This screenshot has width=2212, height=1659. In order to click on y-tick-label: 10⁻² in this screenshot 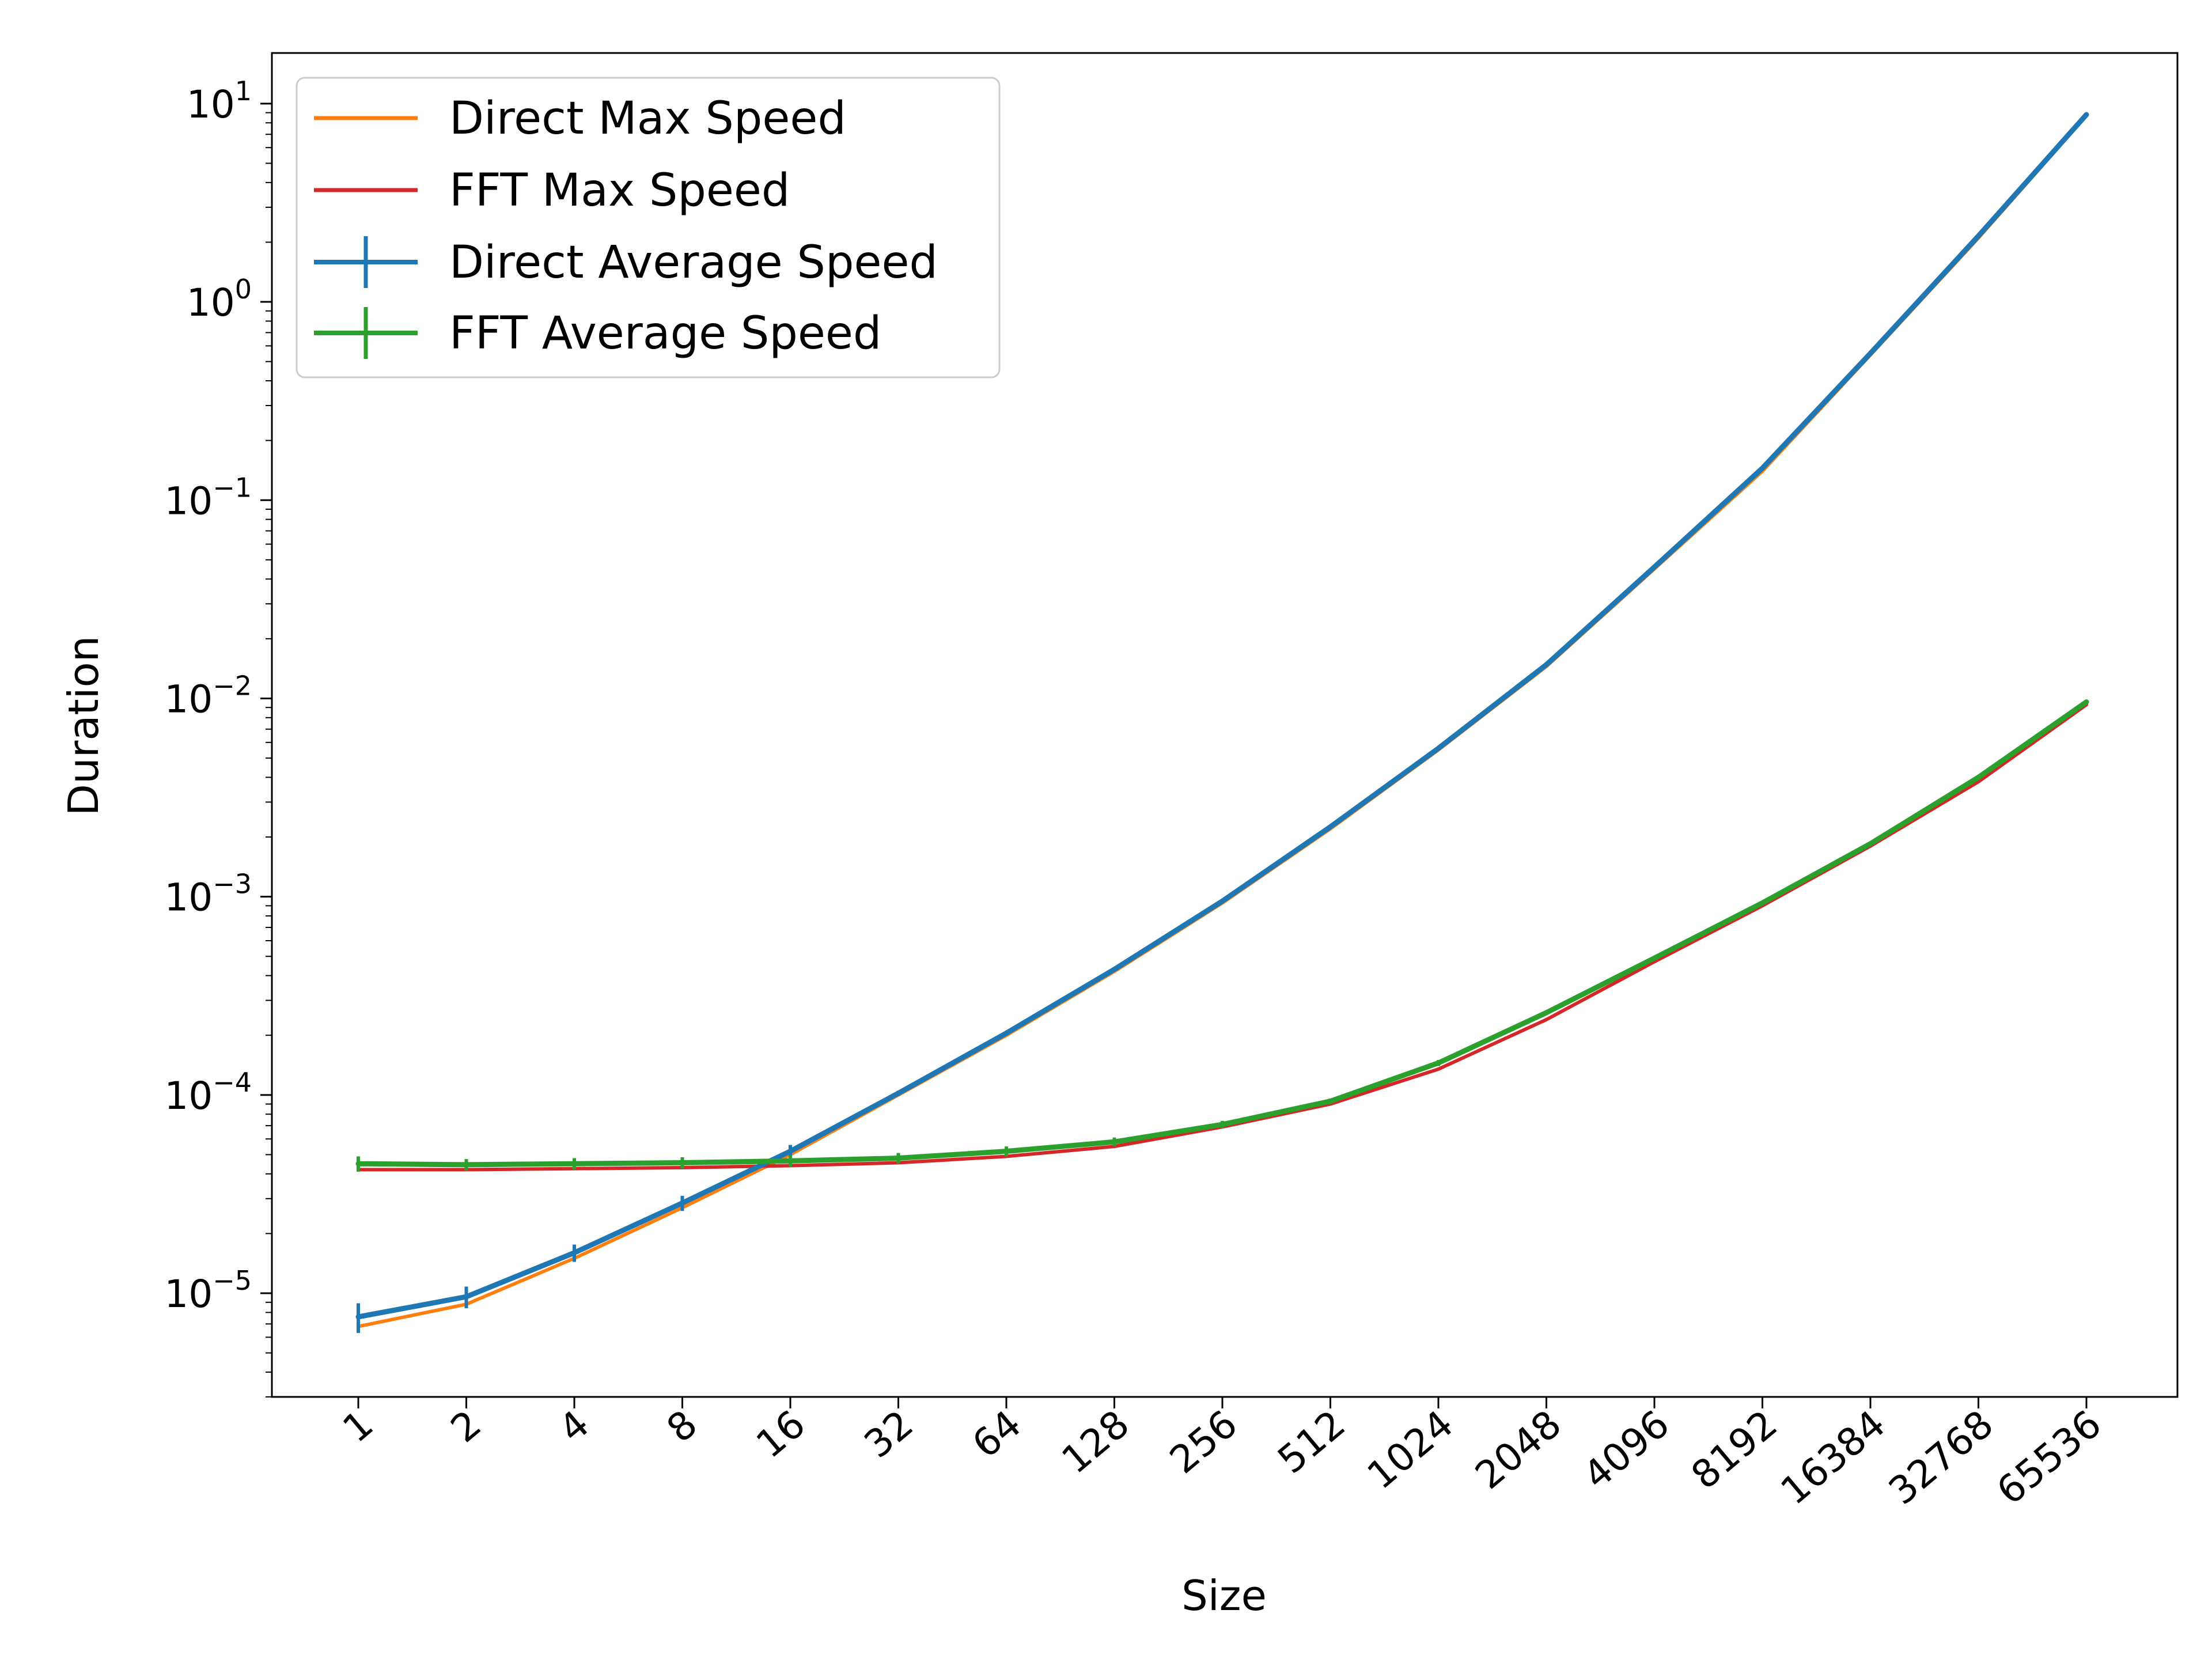, I will do `click(208, 695)`.